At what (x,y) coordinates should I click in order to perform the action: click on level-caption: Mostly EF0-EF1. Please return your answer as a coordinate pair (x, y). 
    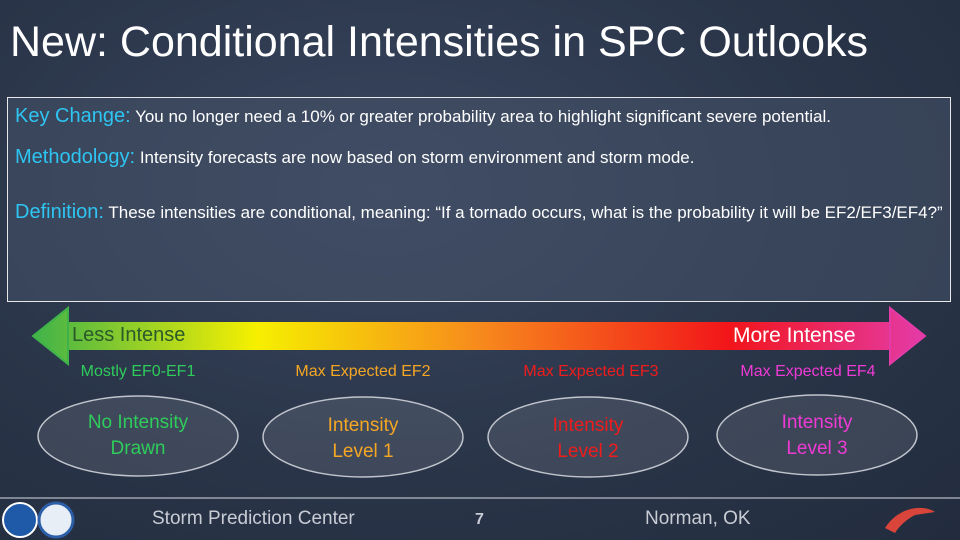
    Looking at the image, I should click on (138, 371).